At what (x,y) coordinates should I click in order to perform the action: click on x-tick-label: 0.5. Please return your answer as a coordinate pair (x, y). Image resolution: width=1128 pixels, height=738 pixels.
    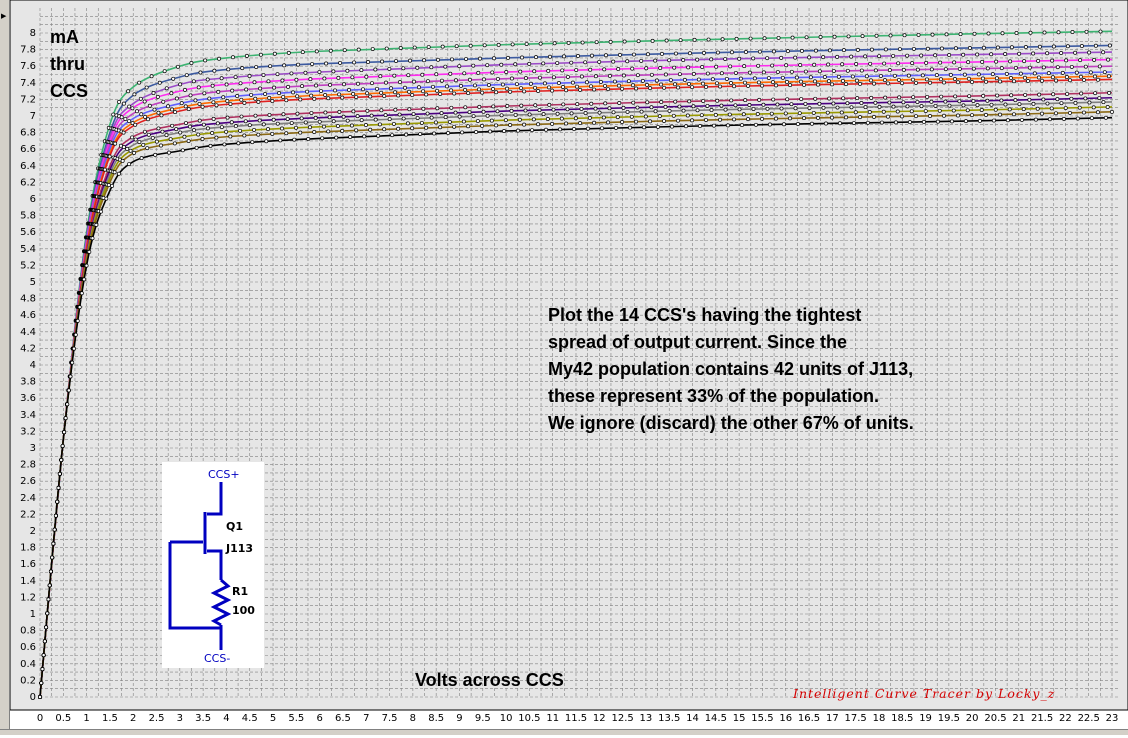
    Looking at the image, I should click on (63, 718).